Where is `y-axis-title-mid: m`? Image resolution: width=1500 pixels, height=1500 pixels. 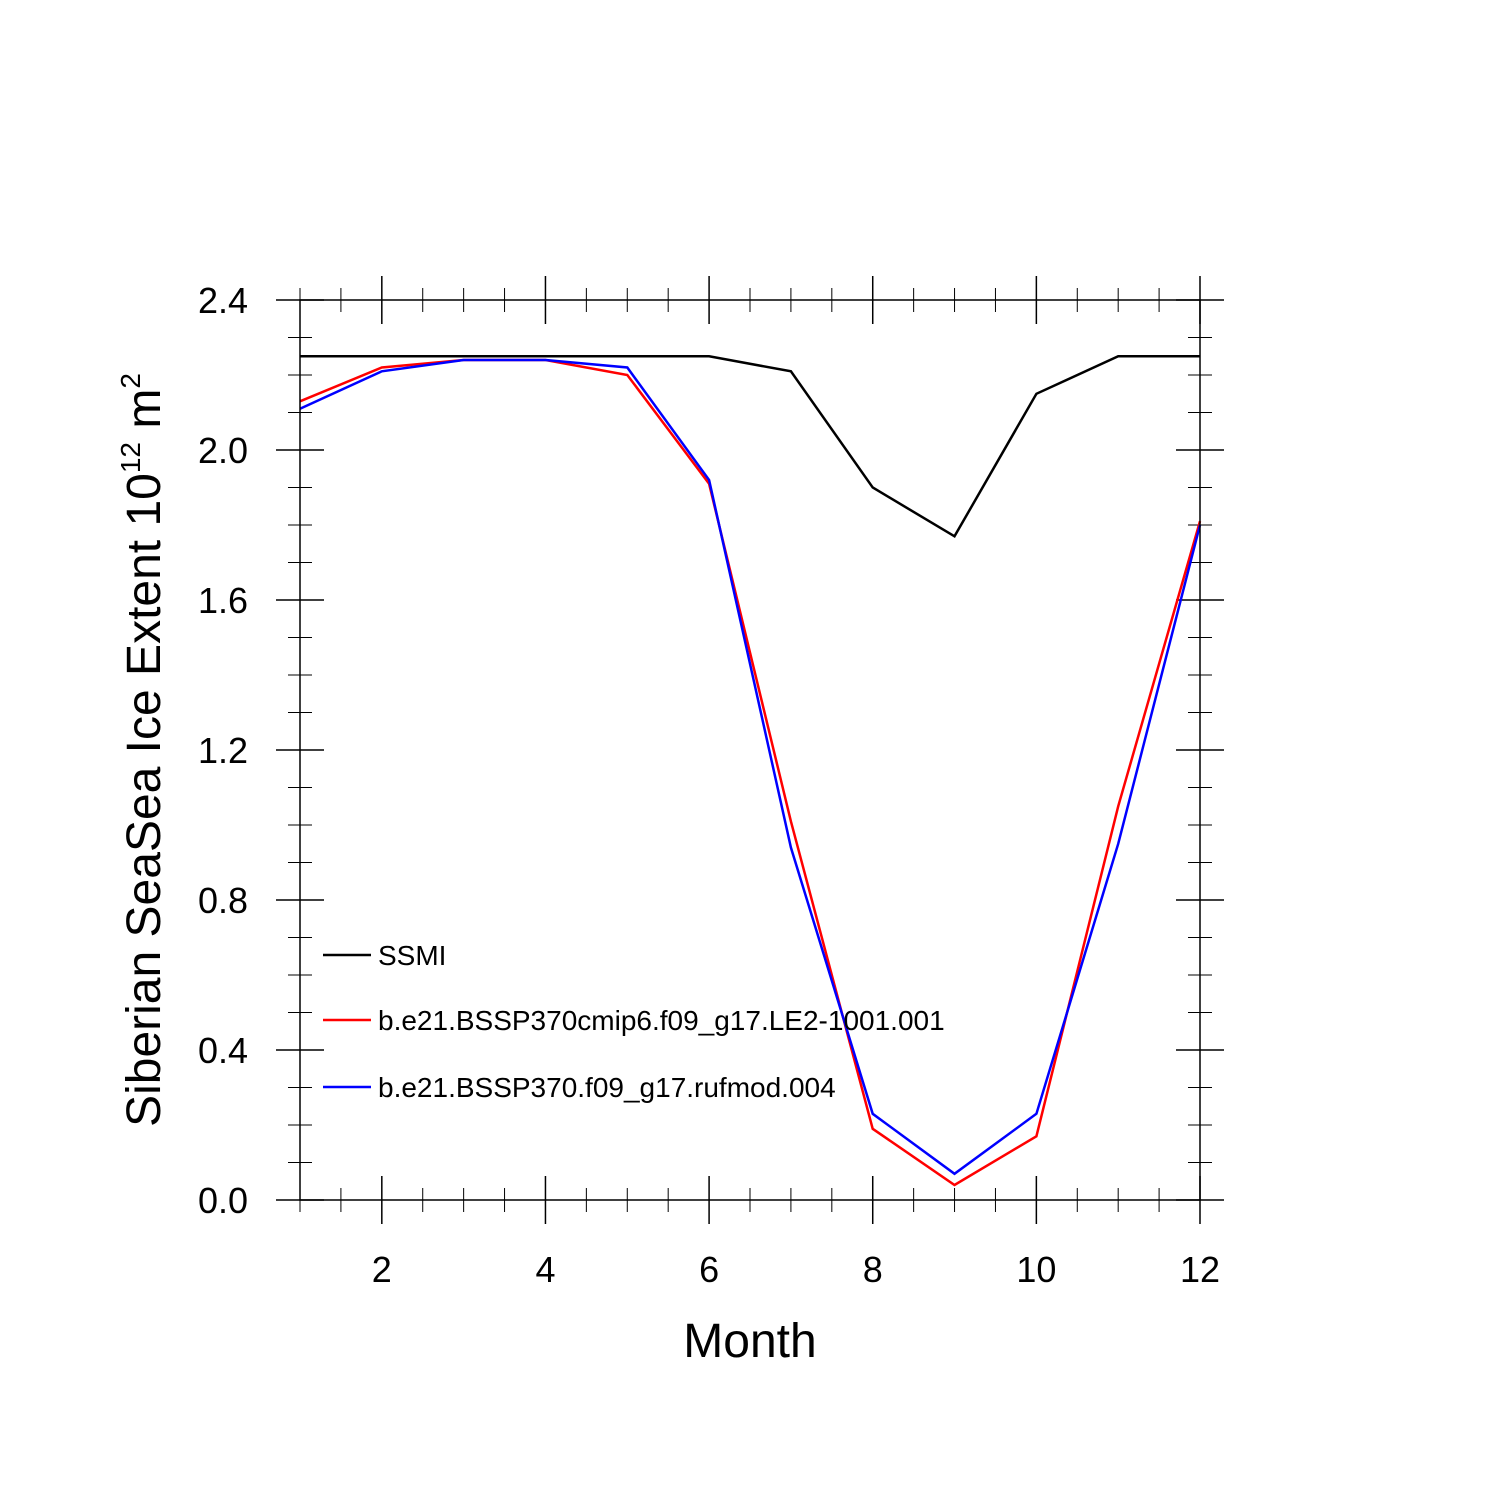
y-axis-title-mid: m is located at coordinates (144, 415).